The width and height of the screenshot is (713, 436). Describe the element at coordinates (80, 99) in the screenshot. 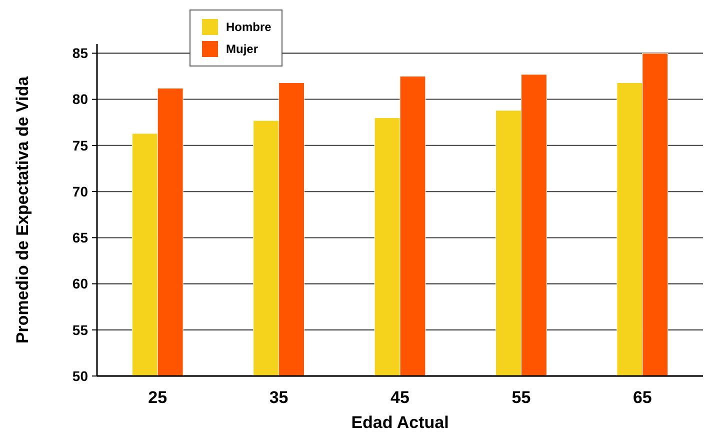

I see `y-tick-label: 80` at that location.